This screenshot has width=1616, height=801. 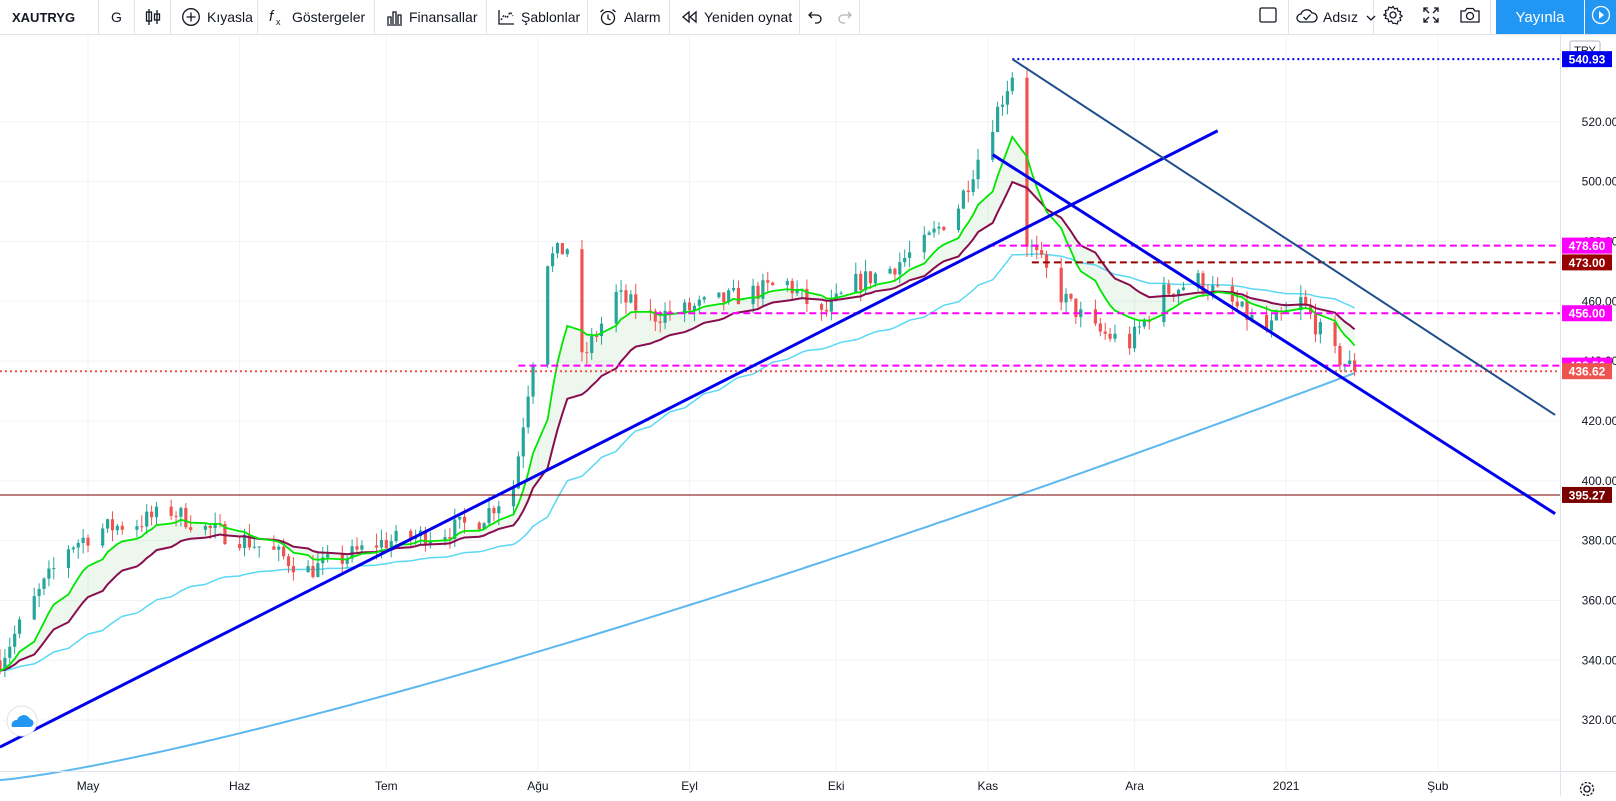 What do you see at coordinates (1470, 17) in the screenshot?
I see `snapshot-button` at bounding box center [1470, 17].